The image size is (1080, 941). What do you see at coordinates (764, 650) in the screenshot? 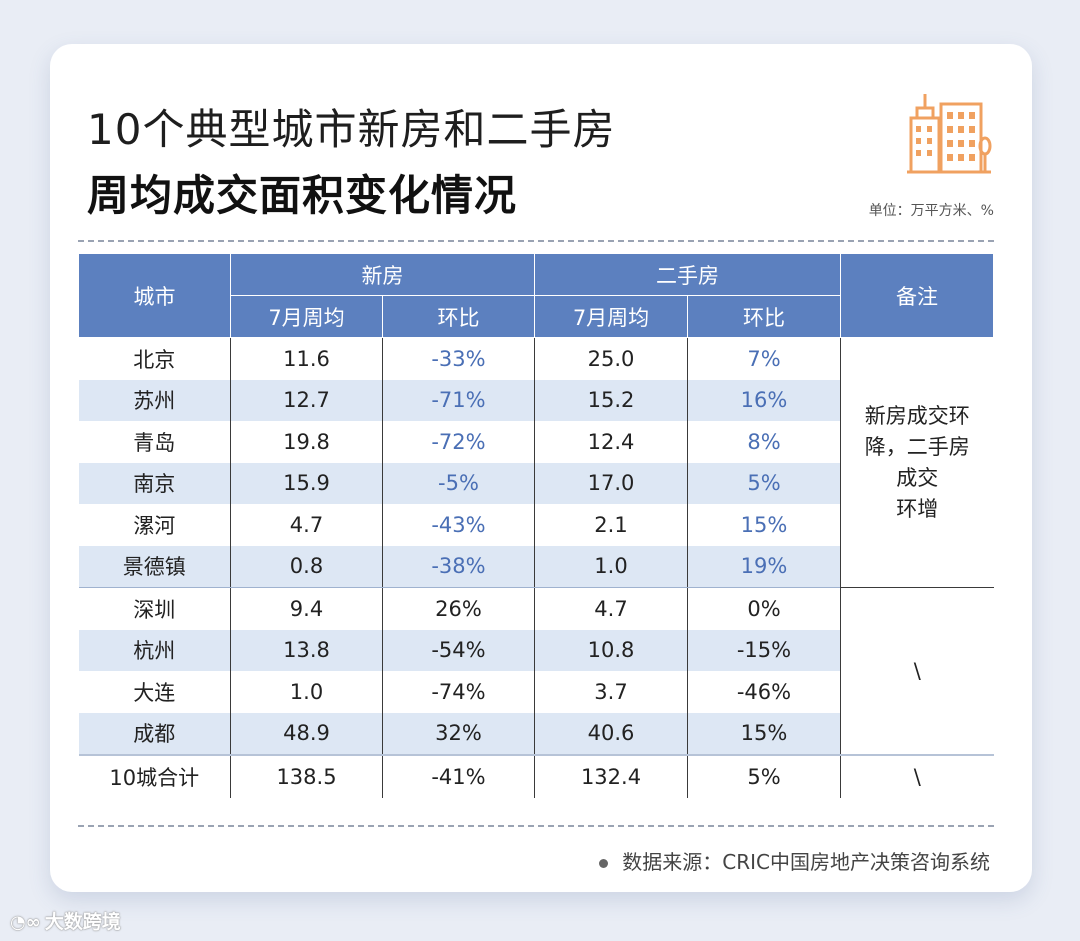
I see `second-mom-cell: -15%` at bounding box center [764, 650].